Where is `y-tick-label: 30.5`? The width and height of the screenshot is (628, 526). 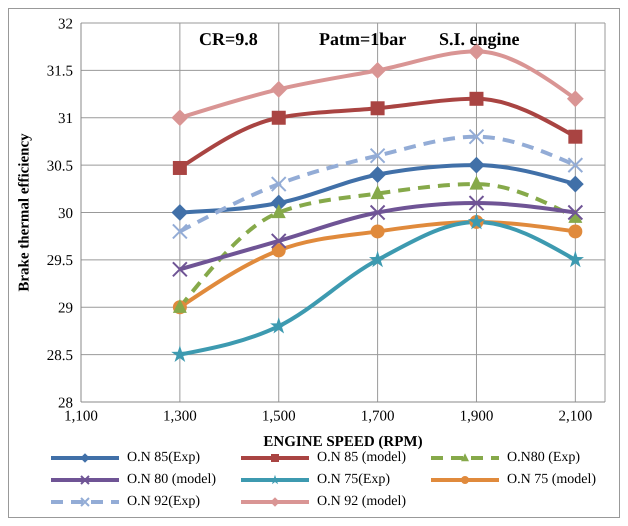
y-tick-label: 30.5 is located at coordinates (59, 166).